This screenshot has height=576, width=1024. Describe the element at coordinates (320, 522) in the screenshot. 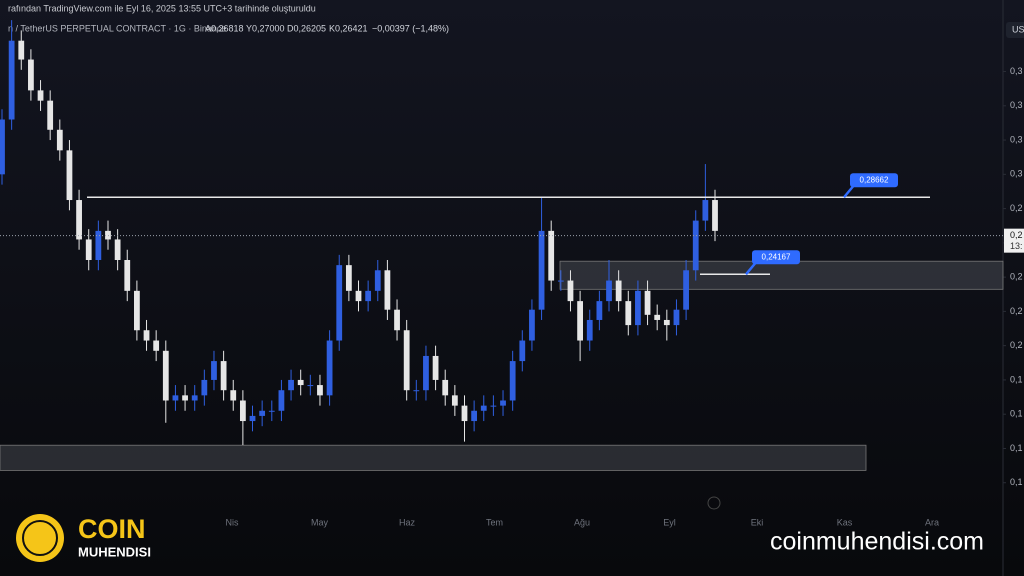

I see `x-tick-label: May` at that location.